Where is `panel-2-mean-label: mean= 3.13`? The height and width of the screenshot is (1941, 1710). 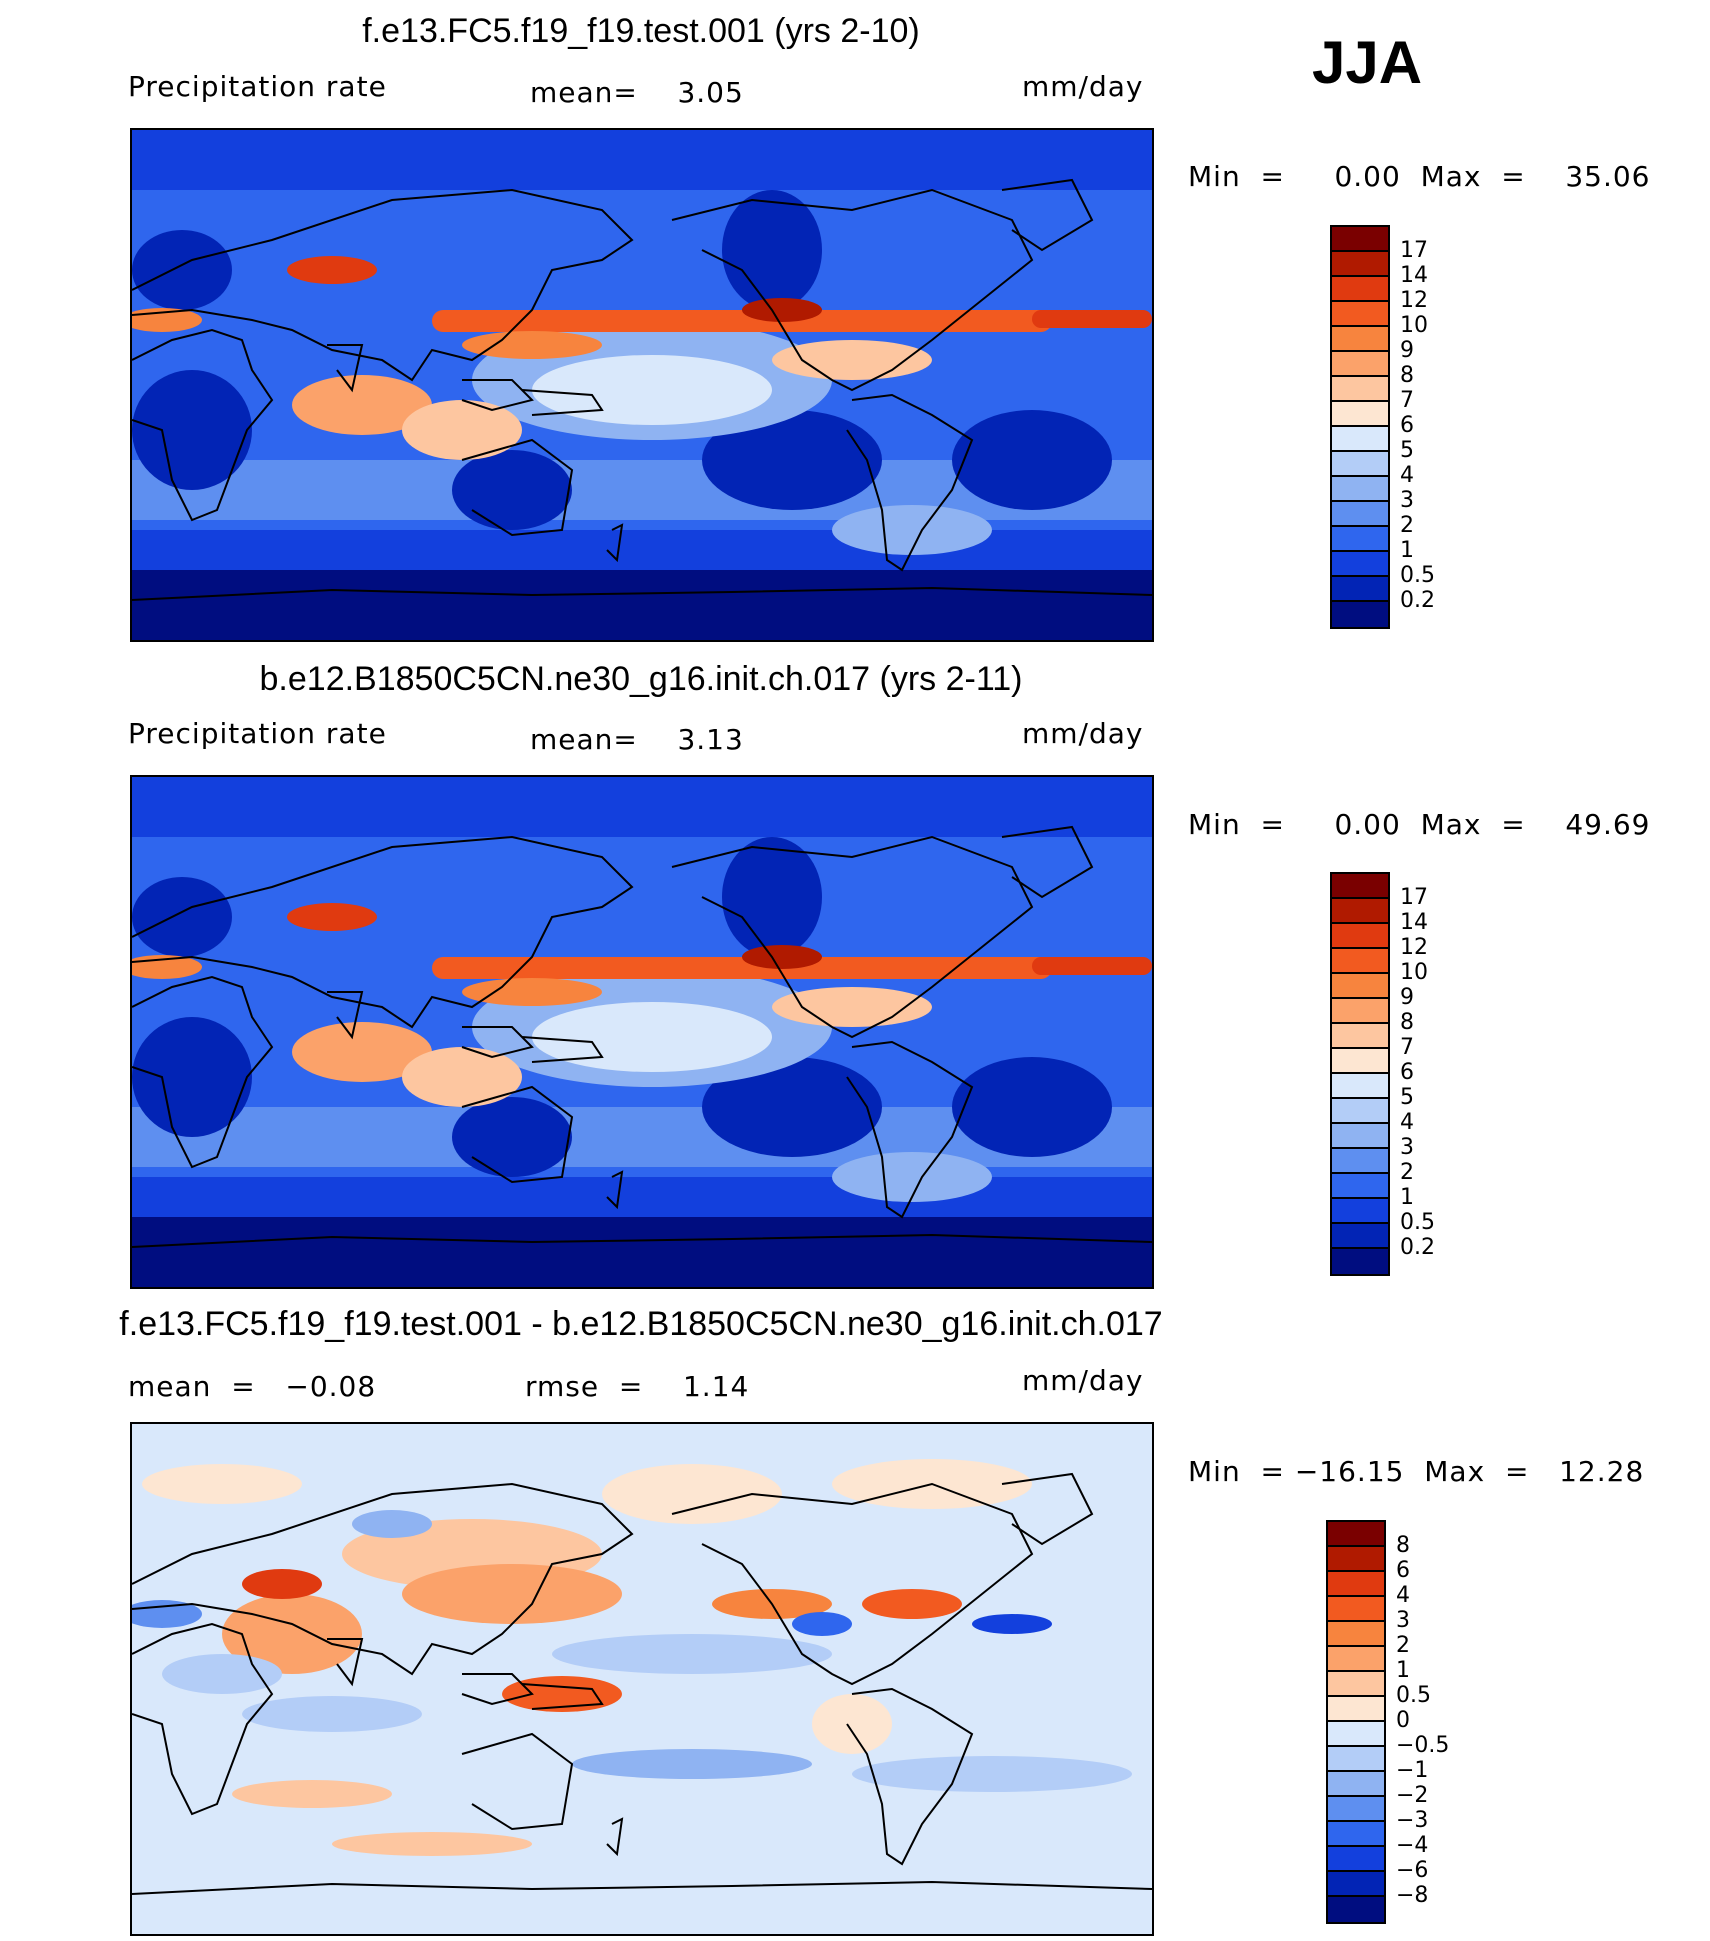
panel-2-mean-label: mean= 3.13 is located at coordinates (637, 739).